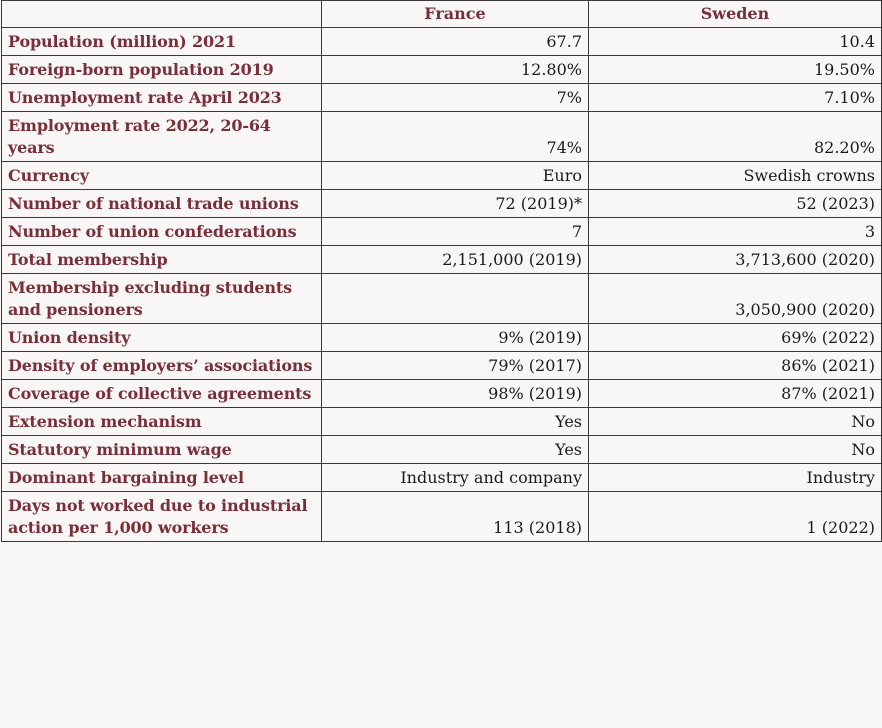 This screenshot has height=728, width=882. Describe the element at coordinates (161, 175) in the screenshot. I see `row-label: Currency` at that location.